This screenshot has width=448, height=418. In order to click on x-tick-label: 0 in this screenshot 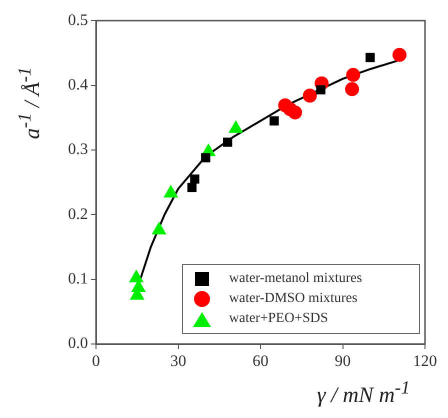, I will do `click(96, 361)`.